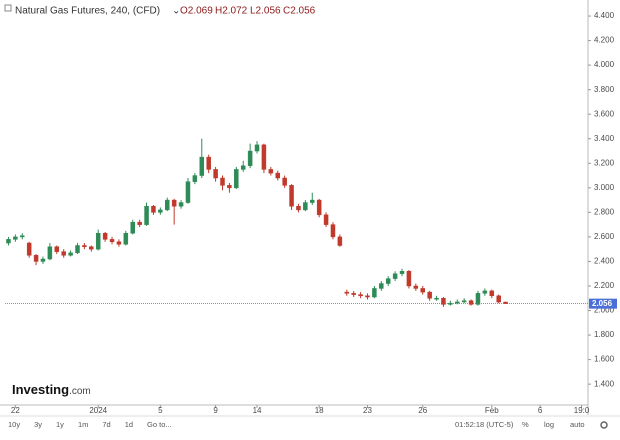 The image size is (620, 440). I want to click on x-tick-label: 14, so click(257, 410).